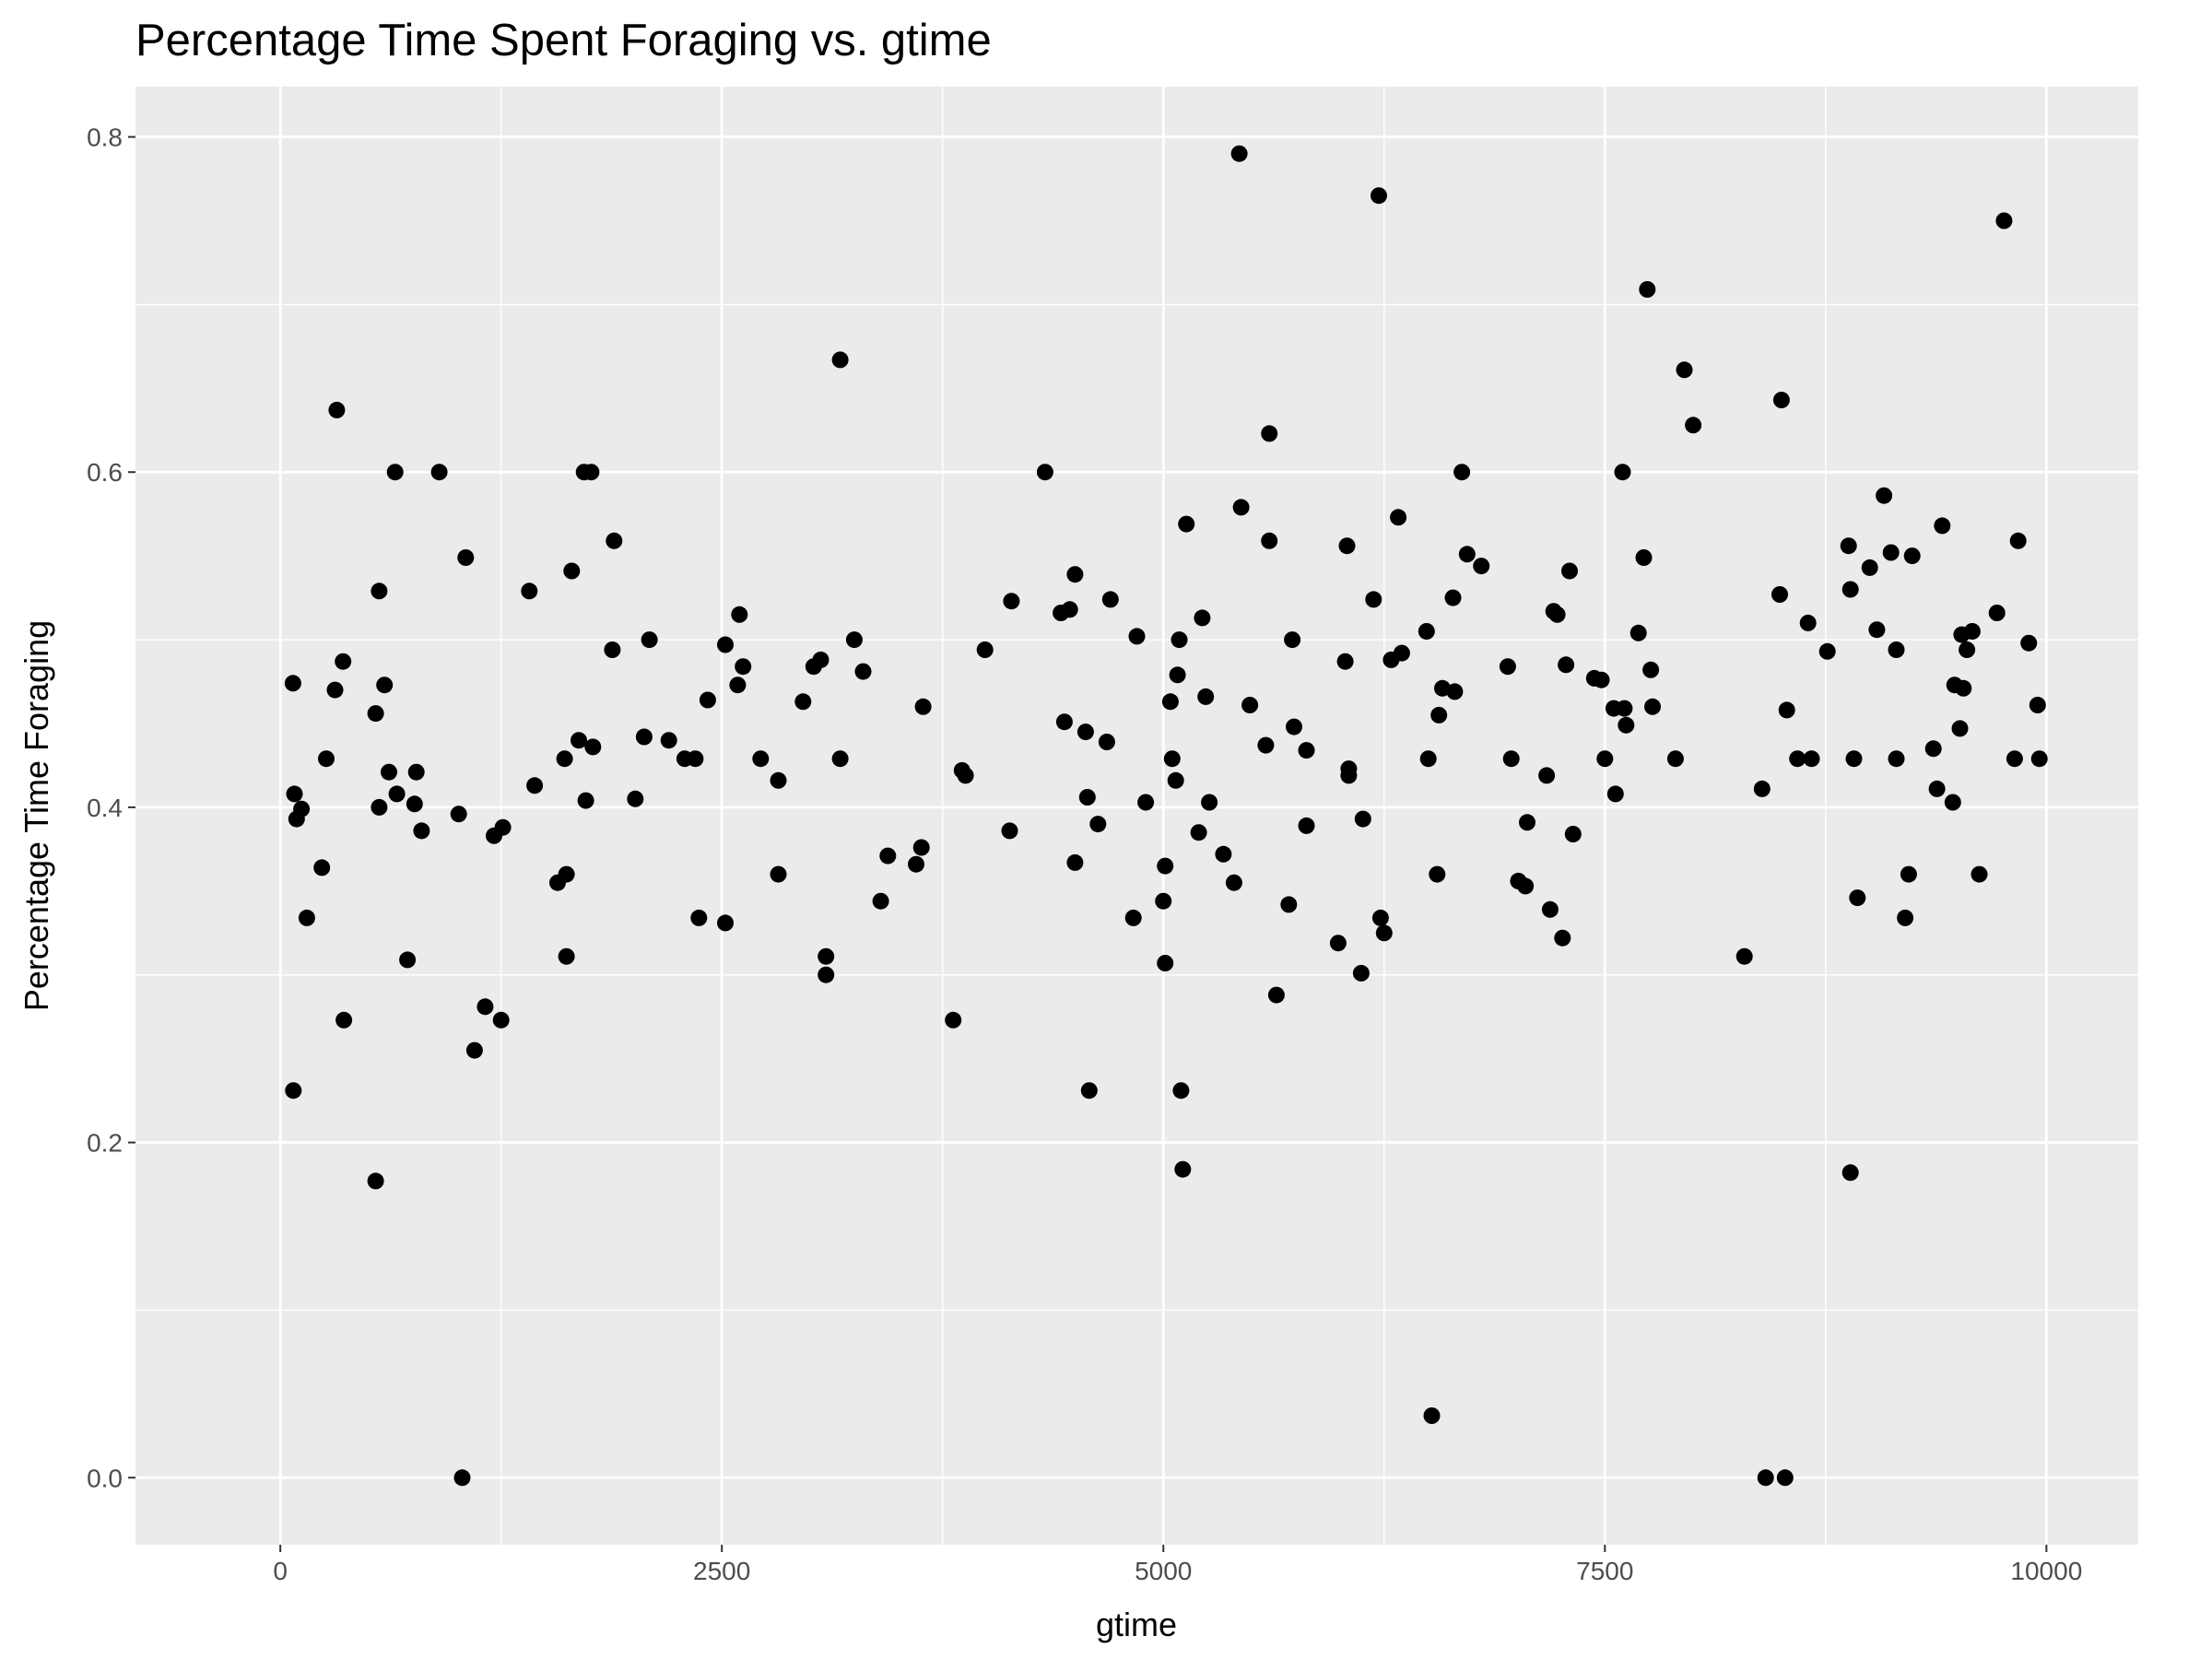  I want to click on x-tick-label: 10000, so click(2046, 1571).